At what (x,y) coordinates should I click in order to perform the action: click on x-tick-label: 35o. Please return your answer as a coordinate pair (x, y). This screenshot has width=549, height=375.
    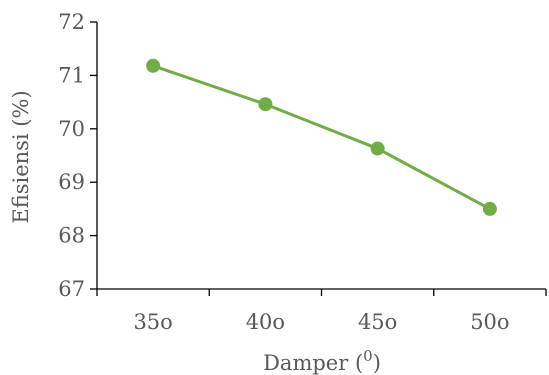
    Looking at the image, I should click on (152, 322).